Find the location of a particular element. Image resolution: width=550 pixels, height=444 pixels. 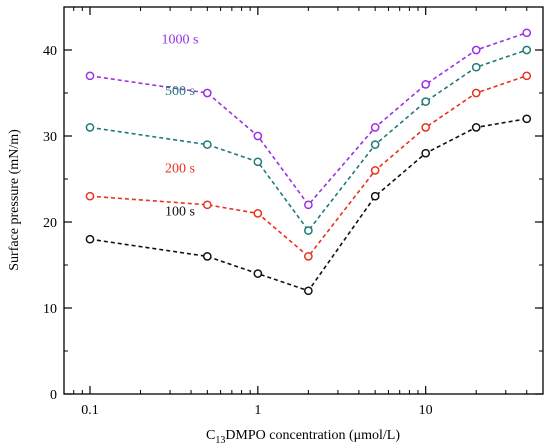

y-tick-label: 0 is located at coordinates (53, 395).